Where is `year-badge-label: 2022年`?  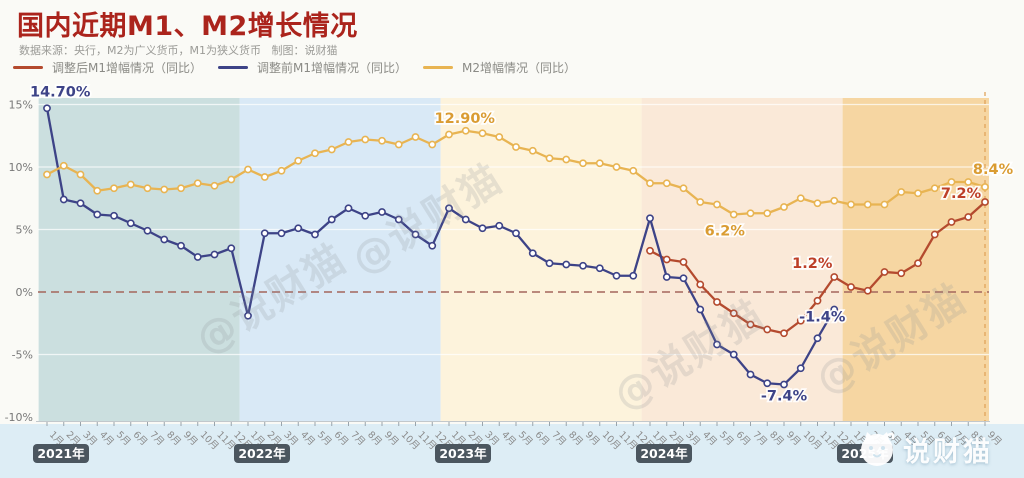 year-badge-label: 2022年 is located at coordinates (262, 453).